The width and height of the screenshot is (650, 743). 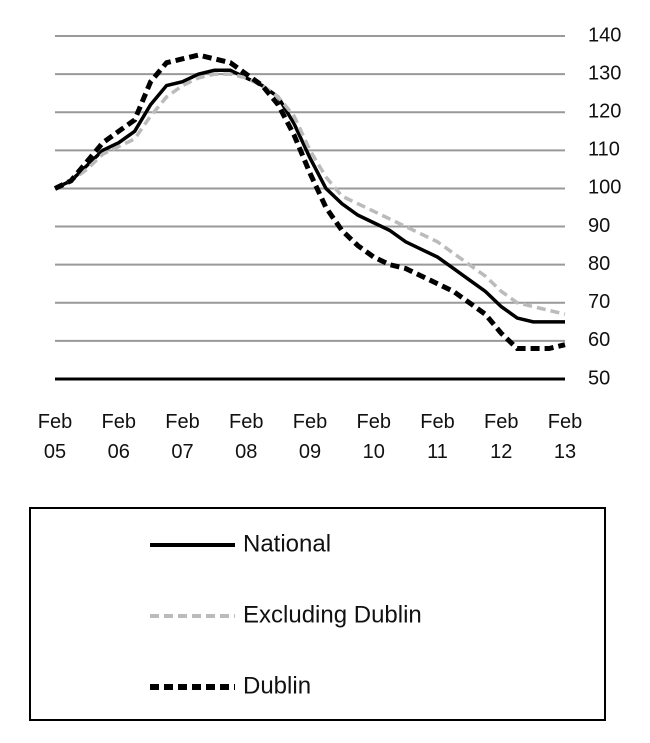 What do you see at coordinates (118, 437) in the screenshot?
I see `x-tick-label: Feb 06` at bounding box center [118, 437].